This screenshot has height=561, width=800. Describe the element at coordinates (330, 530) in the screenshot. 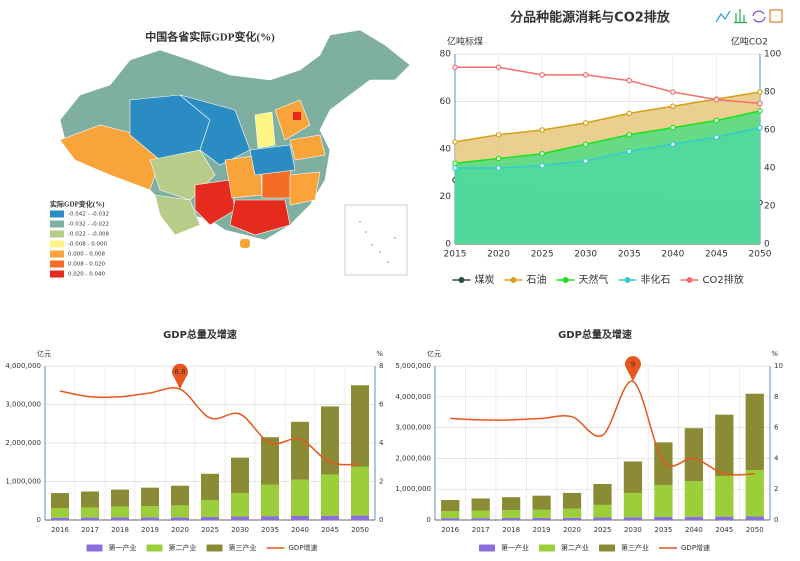

I see `x-tick-label: 2045` at that location.